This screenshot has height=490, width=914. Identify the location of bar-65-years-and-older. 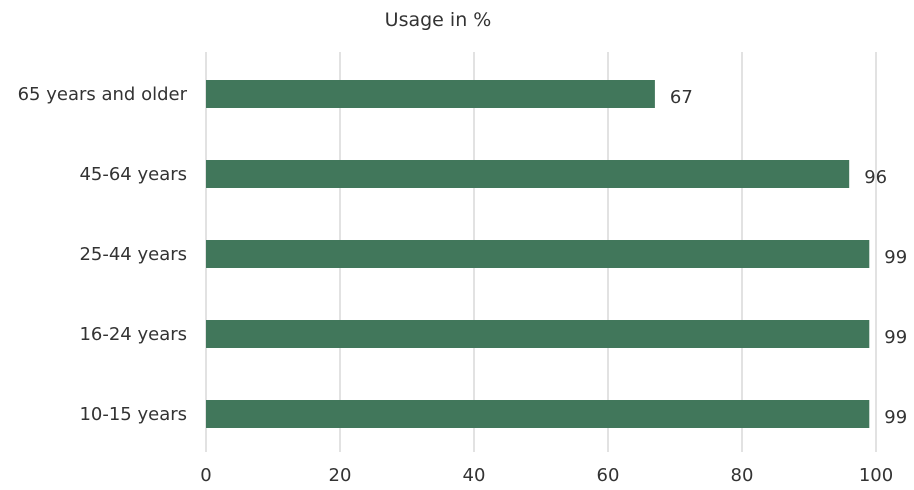
(430, 94).